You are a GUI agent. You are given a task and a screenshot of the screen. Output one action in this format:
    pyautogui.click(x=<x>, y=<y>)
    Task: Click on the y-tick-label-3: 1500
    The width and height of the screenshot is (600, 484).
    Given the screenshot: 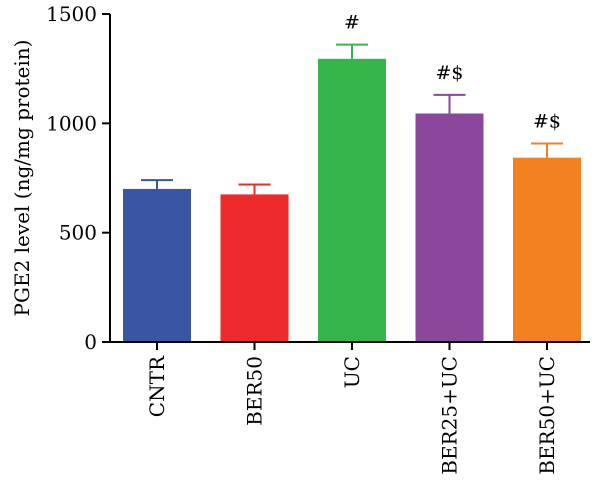 What is the action you would take?
    pyautogui.click(x=71, y=14)
    